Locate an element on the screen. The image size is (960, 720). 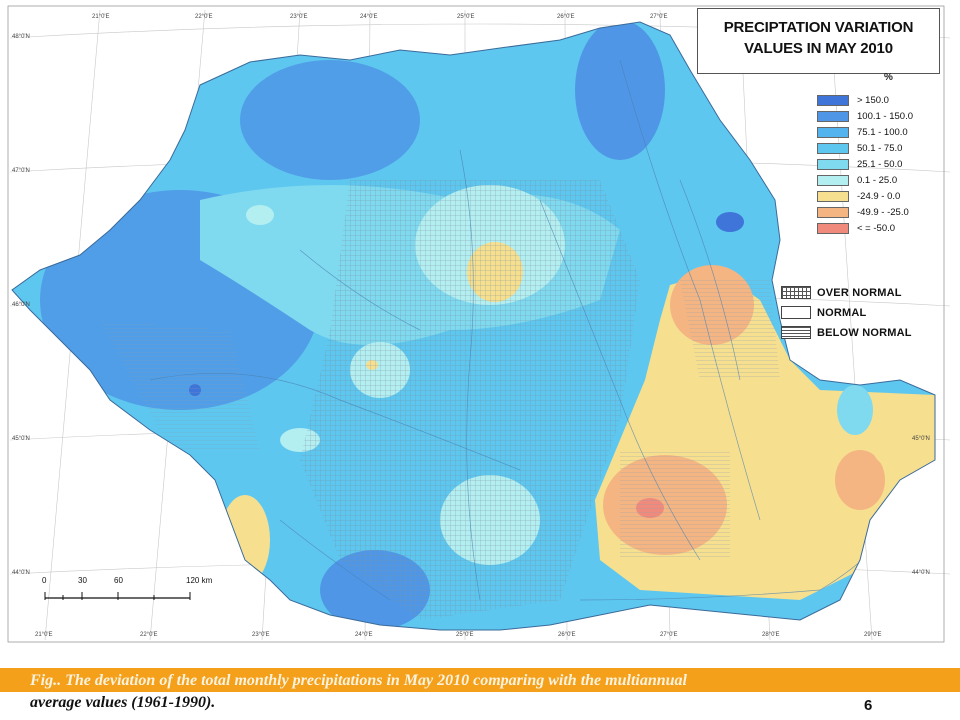
legend-label: > 150.0 is located at coordinates (873, 100).